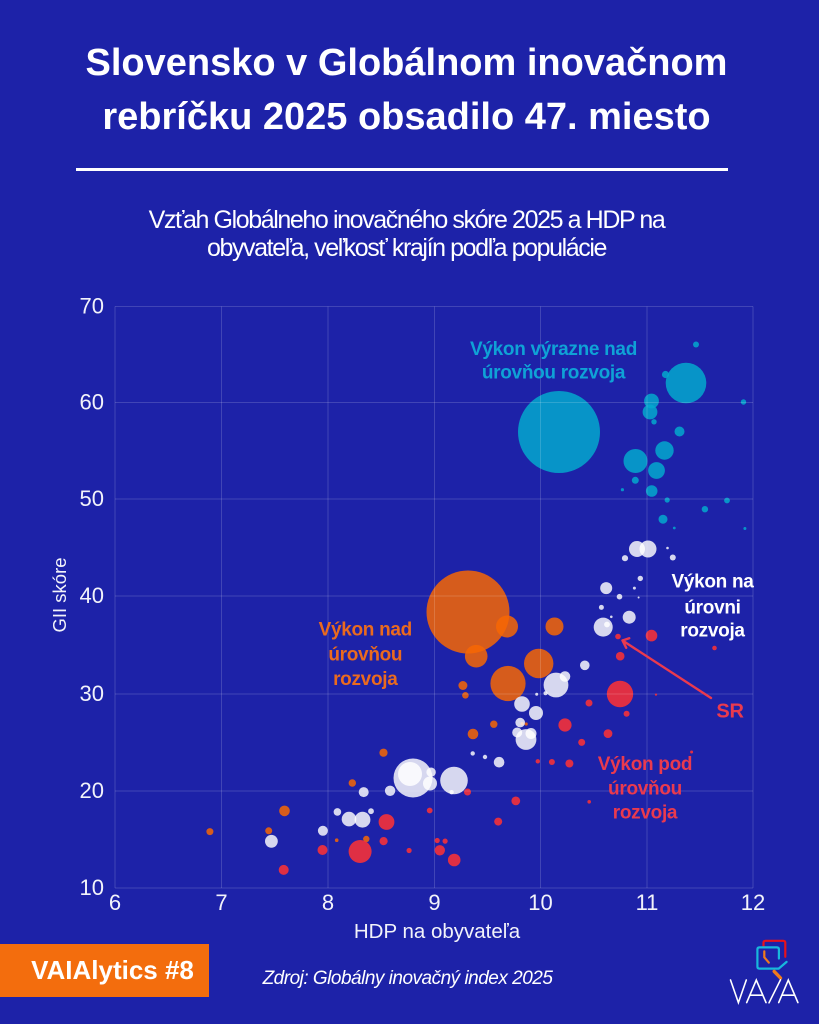 The image size is (819, 1024). Describe the element at coordinates (712, 582) in the screenshot. I see `svg-text: Výkon na` at that location.